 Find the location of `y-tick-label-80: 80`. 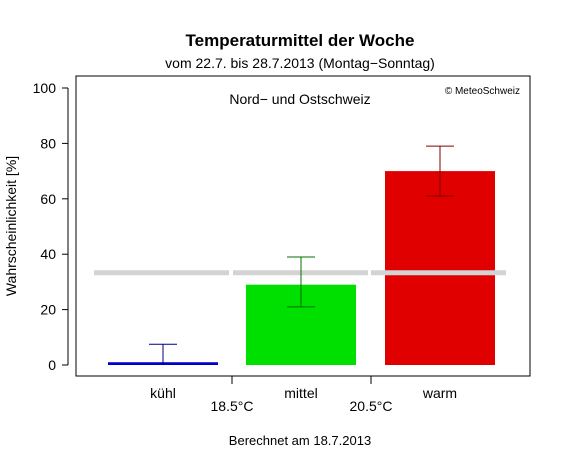

y-tick-label-80: 80 is located at coordinates (48, 143).